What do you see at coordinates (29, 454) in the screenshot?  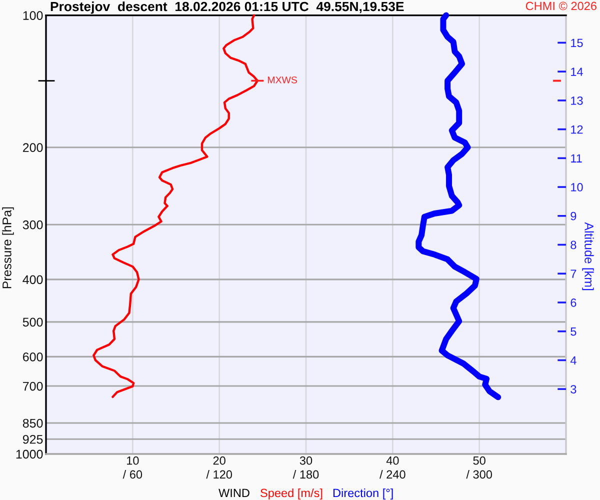 I see `y-tick-label: 1000` at bounding box center [29, 454].